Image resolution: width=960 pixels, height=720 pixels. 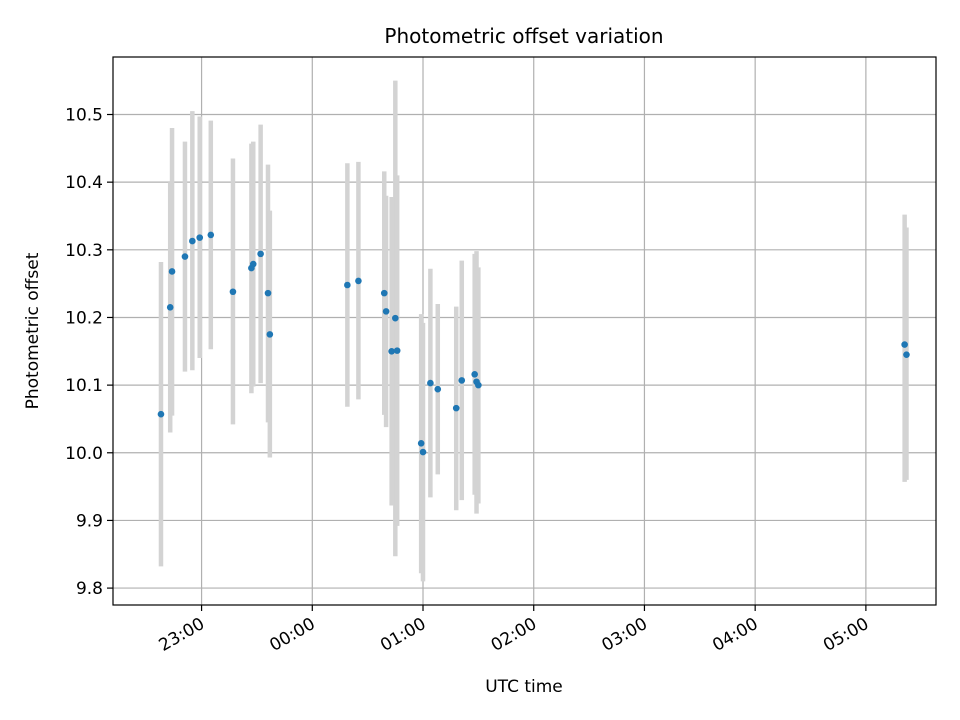 I want to click on x-axis-title: UTC time, so click(x=524, y=687).